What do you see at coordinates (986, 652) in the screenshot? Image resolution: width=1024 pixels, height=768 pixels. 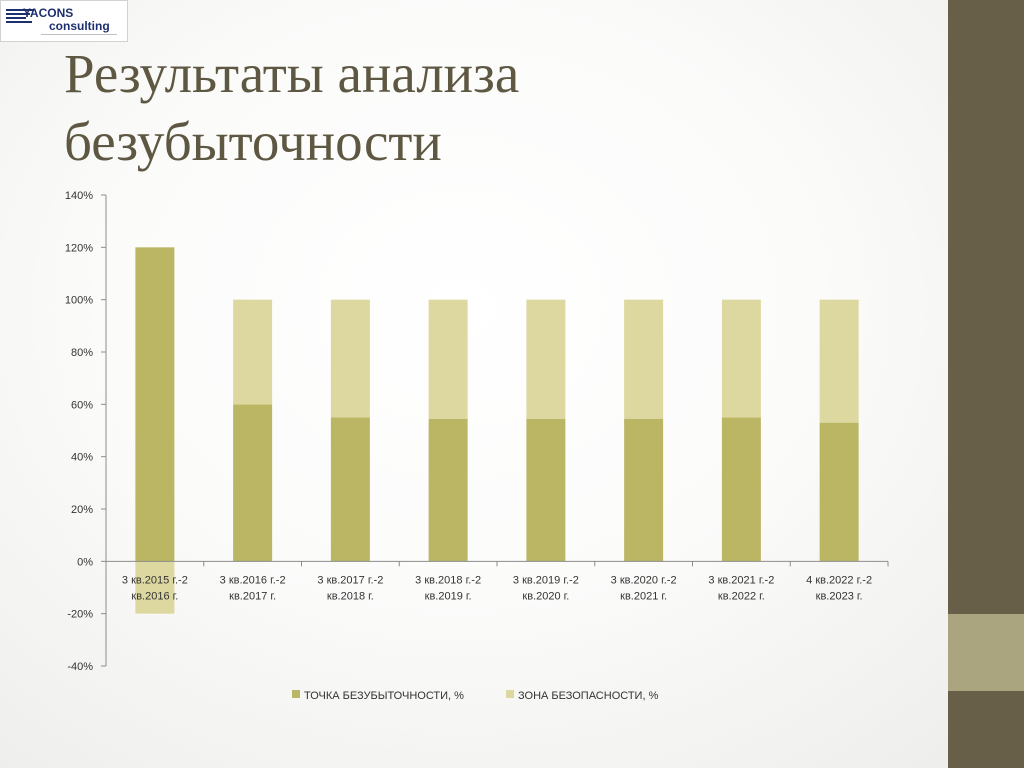 I see `side-decor-accent` at bounding box center [986, 652].